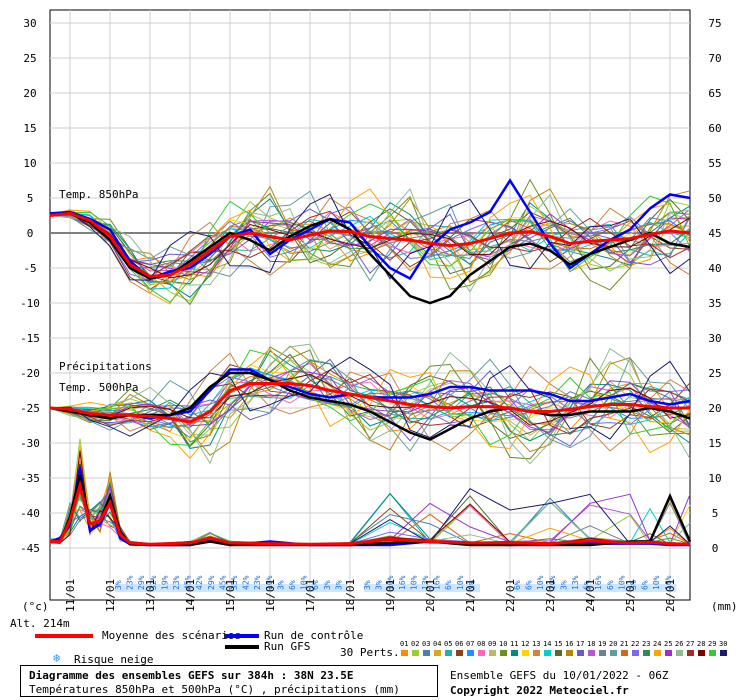 The height and width of the screenshot is (700, 740). Describe the element at coordinates (57, 658) in the screenshot. I see `snowflake-icon: ❄` at that location.